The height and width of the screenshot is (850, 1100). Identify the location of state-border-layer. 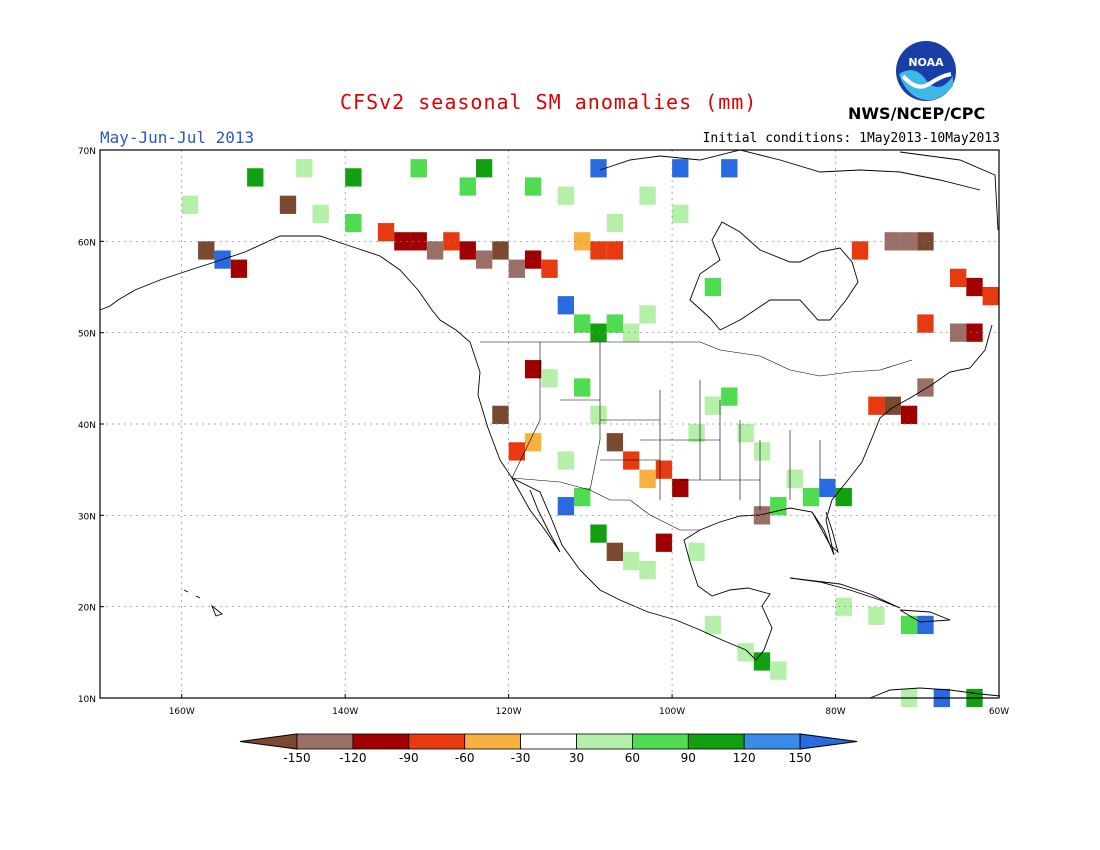
(696, 436).